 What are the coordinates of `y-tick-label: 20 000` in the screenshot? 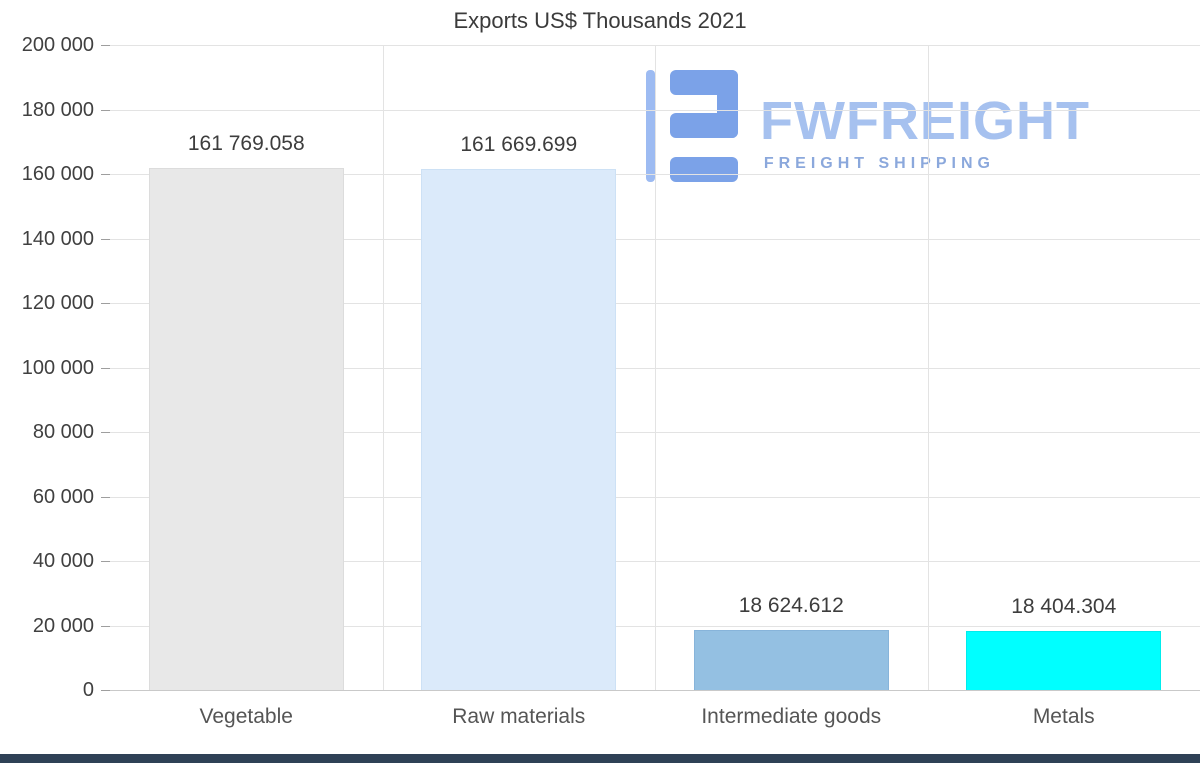 It's located at (63, 625).